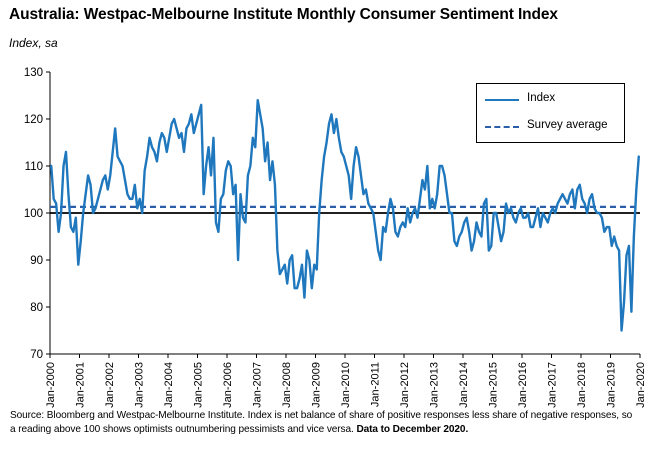 This screenshot has height=455, width=650. What do you see at coordinates (612, 385) in the screenshot?
I see `x-tick-label: Jan-2019` at bounding box center [612, 385].